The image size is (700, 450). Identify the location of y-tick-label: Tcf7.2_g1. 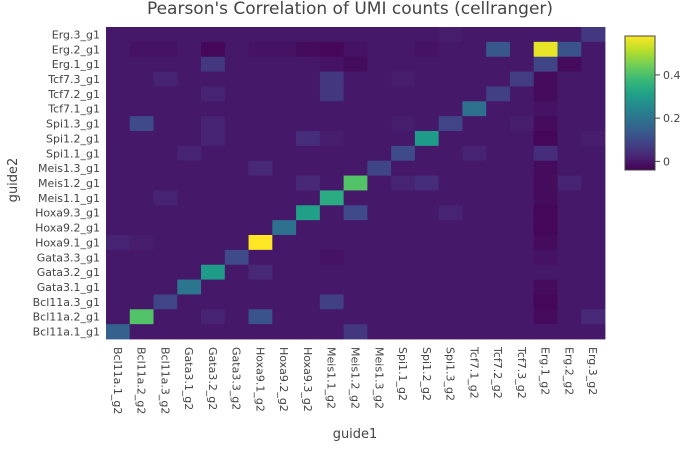
(73, 94).